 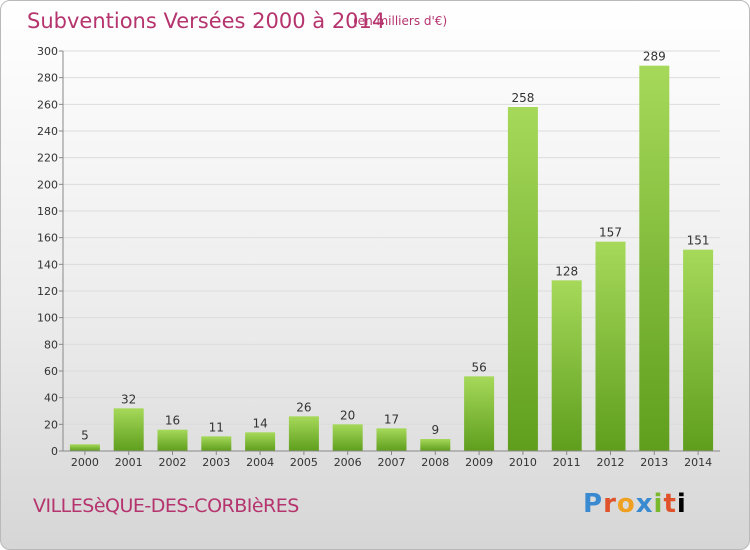 What do you see at coordinates (479, 462) in the screenshot?
I see `x-tick-label: 2009` at bounding box center [479, 462].